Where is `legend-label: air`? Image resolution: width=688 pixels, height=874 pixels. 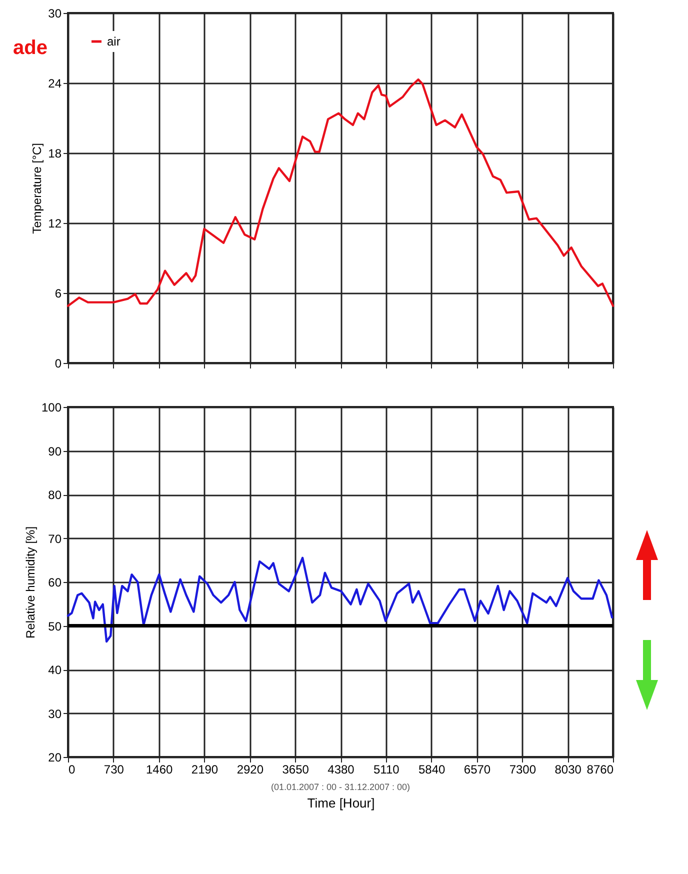 legend-label: air is located at coordinates (113, 41).